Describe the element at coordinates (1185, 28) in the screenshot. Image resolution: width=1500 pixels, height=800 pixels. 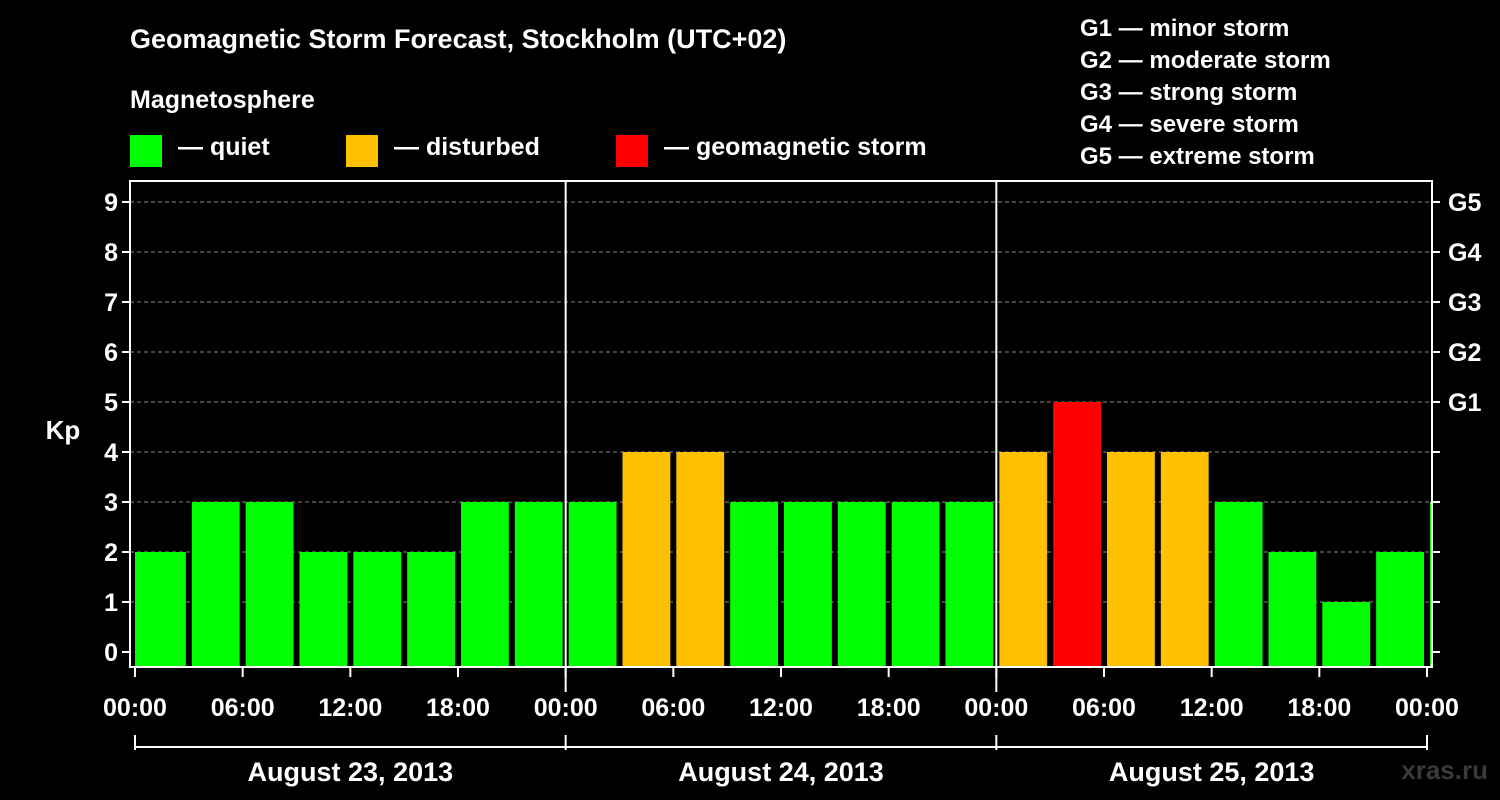
I see `storm-scale-g1: G1 — minor storm` at that location.